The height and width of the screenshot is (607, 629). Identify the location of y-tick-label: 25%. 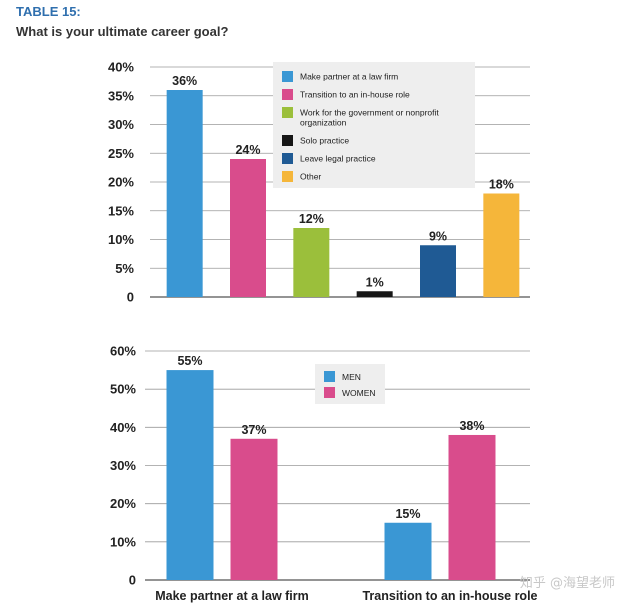
(121, 153).